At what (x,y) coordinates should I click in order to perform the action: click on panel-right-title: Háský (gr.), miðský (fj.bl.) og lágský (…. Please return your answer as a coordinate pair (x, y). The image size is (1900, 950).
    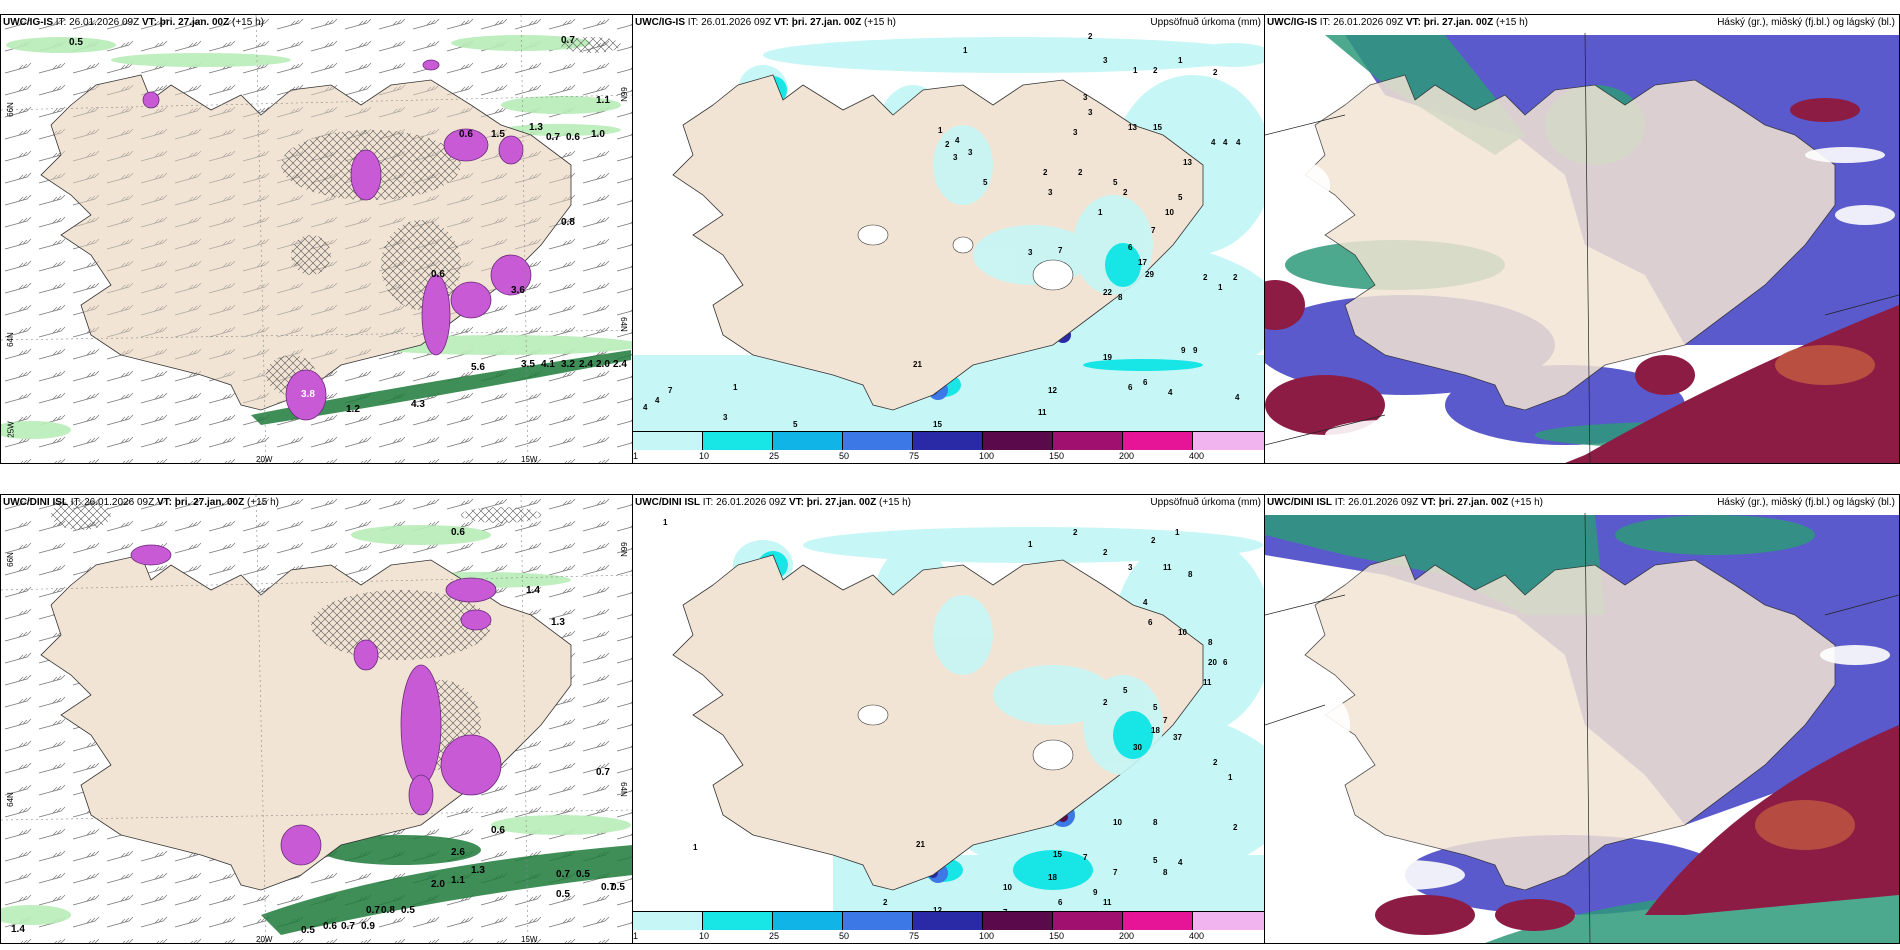
    Looking at the image, I should click on (1806, 22).